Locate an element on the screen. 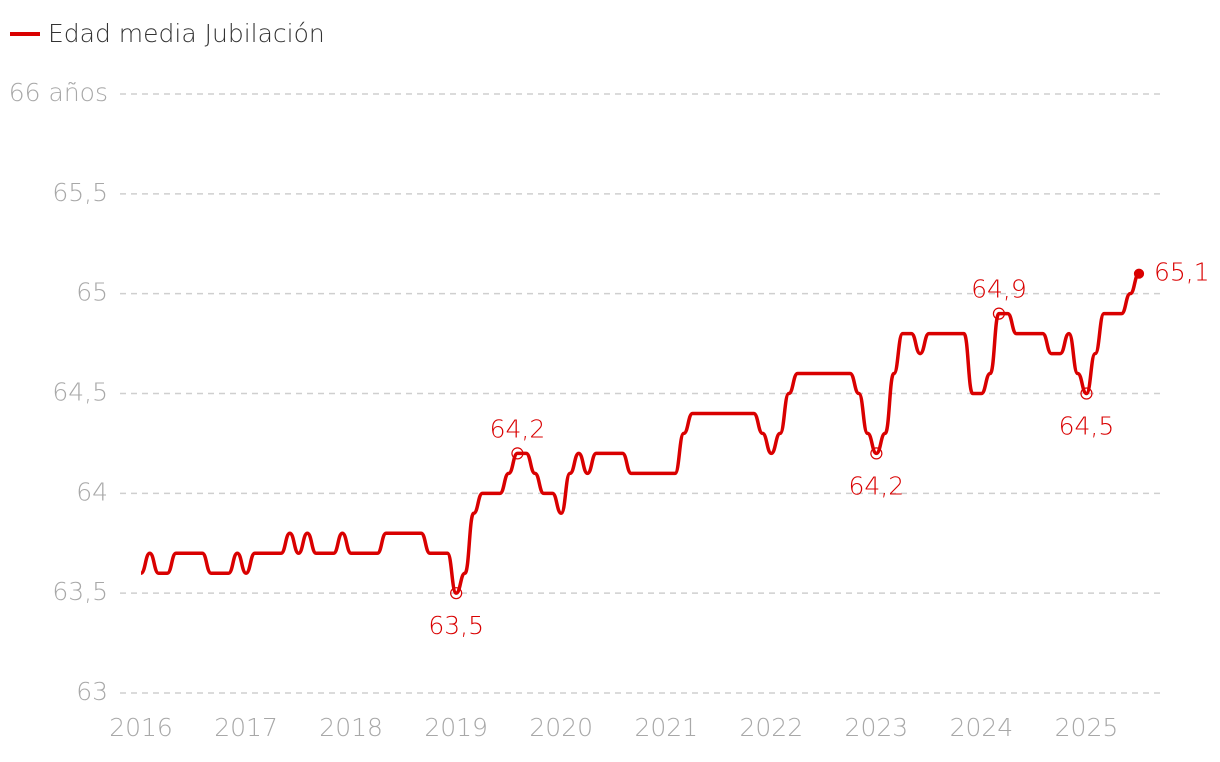 The width and height of the screenshot is (1220, 762). x-tick-label: 2025 is located at coordinates (1087, 727).